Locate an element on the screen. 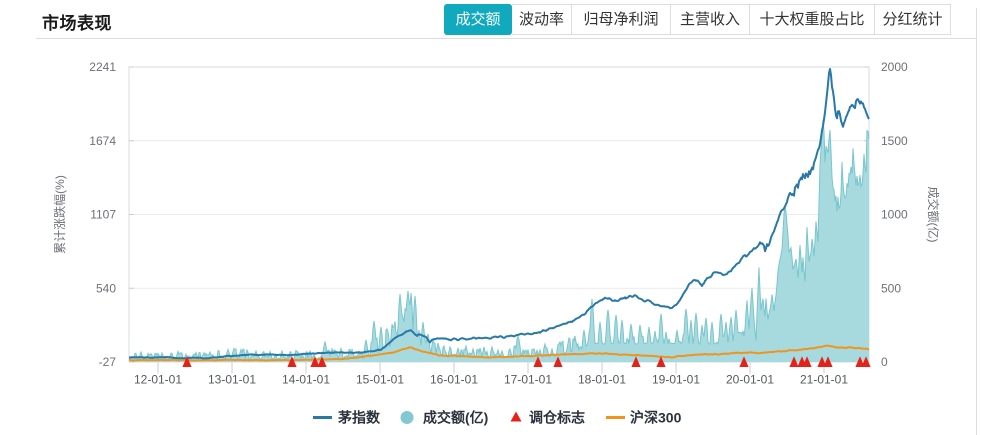 The width and height of the screenshot is (1002, 435). svg-text: 21-01-01 is located at coordinates (824, 380).